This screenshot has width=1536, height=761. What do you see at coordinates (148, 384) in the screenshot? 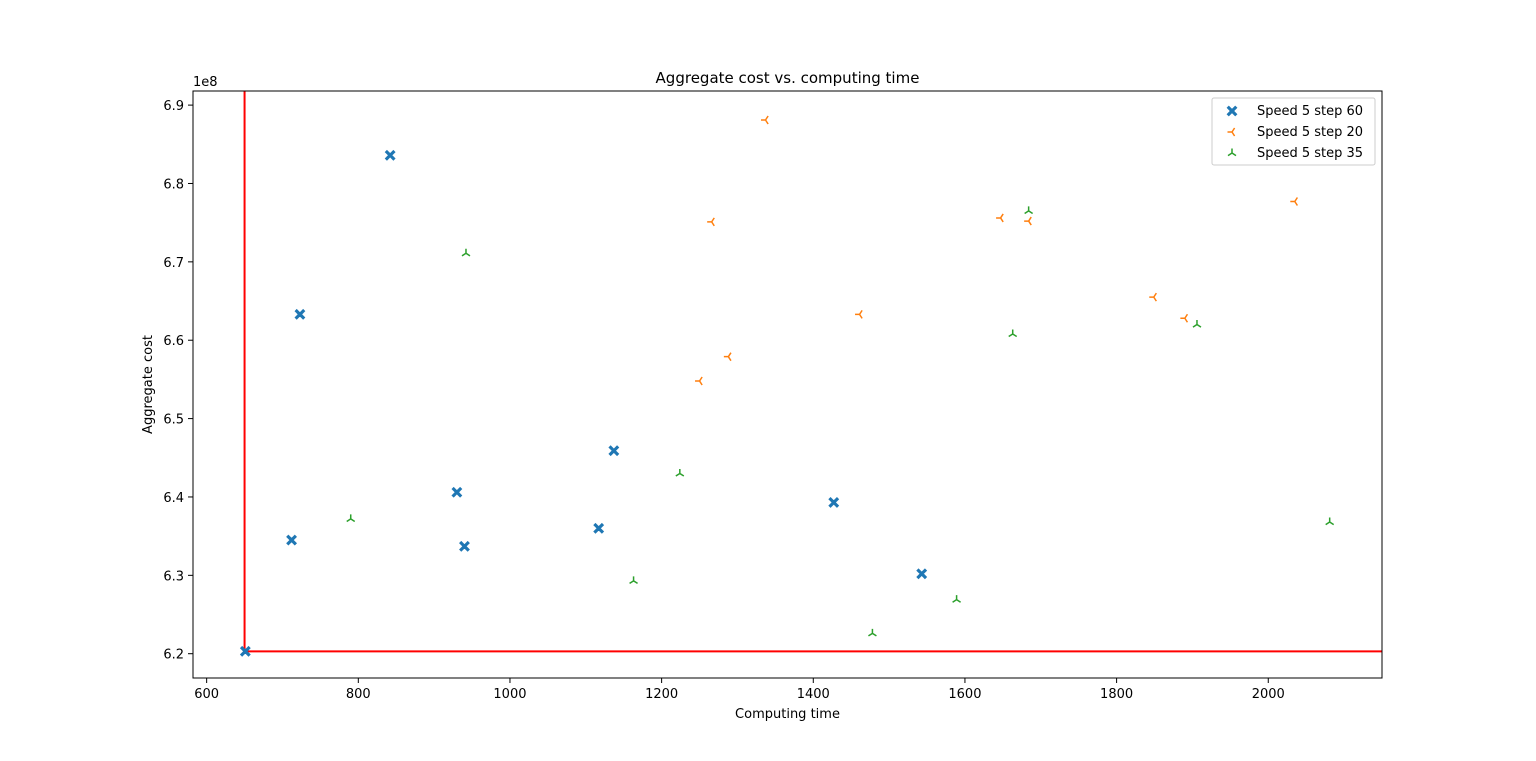
I see `y-axis-label: Aggregate cost` at bounding box center [148, 384].